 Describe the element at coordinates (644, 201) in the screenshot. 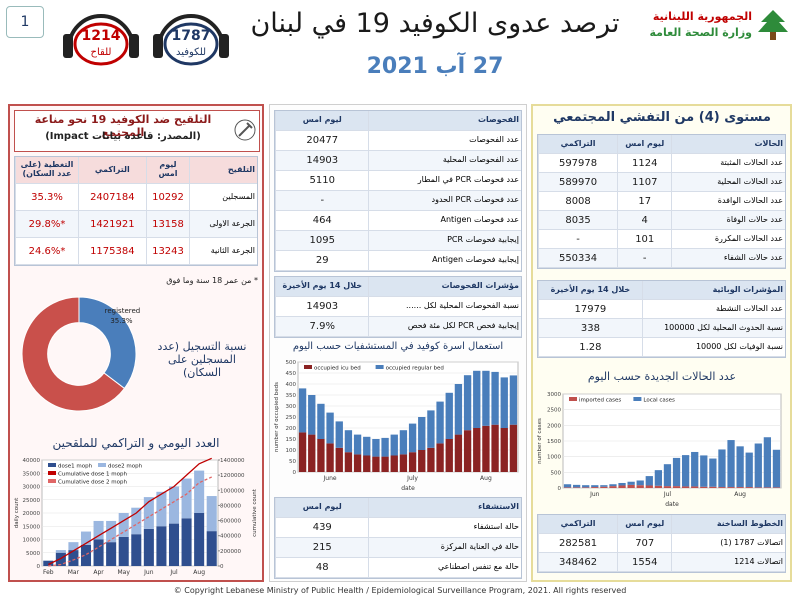

I see `table-cell: 17` at that location.